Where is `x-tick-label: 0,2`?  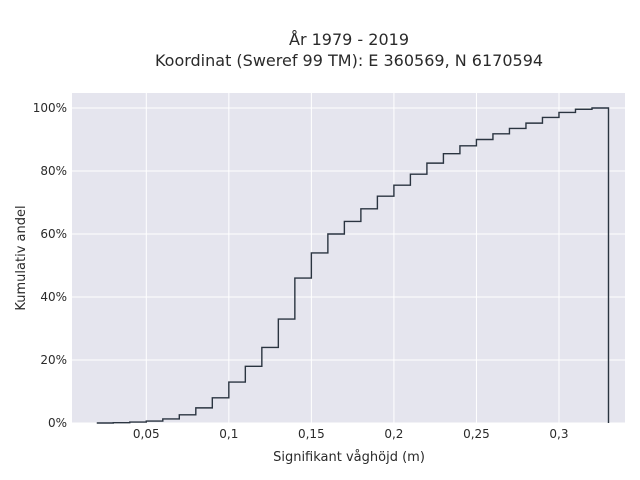
x-tick-label: 0,2 is located at coordinates (393, 434).